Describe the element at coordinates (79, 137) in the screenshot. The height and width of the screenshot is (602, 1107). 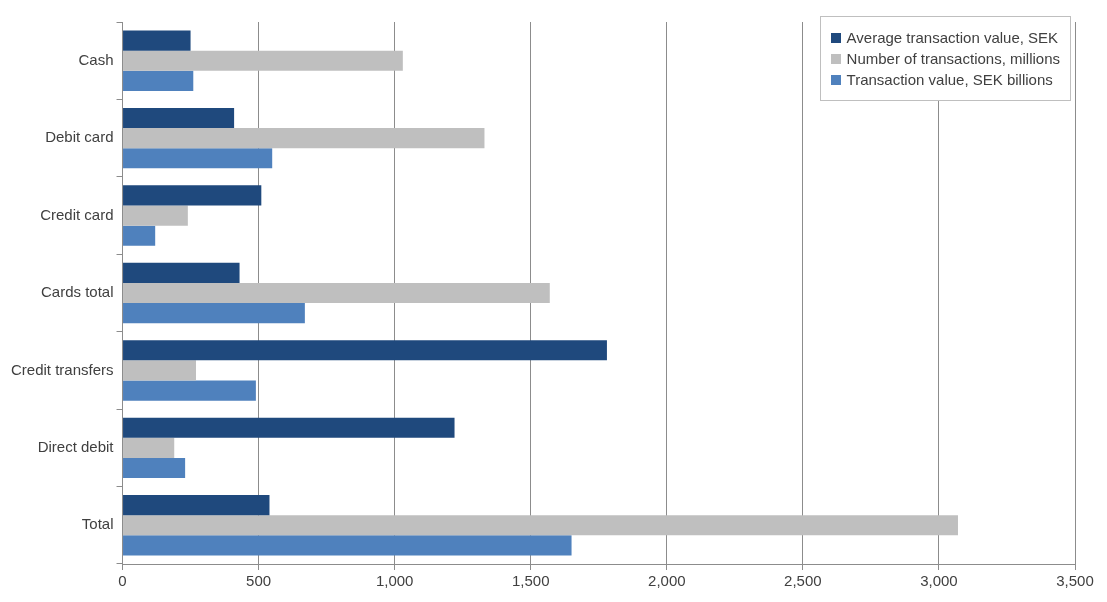
I see `y-tick-label: Debit card` at that location.